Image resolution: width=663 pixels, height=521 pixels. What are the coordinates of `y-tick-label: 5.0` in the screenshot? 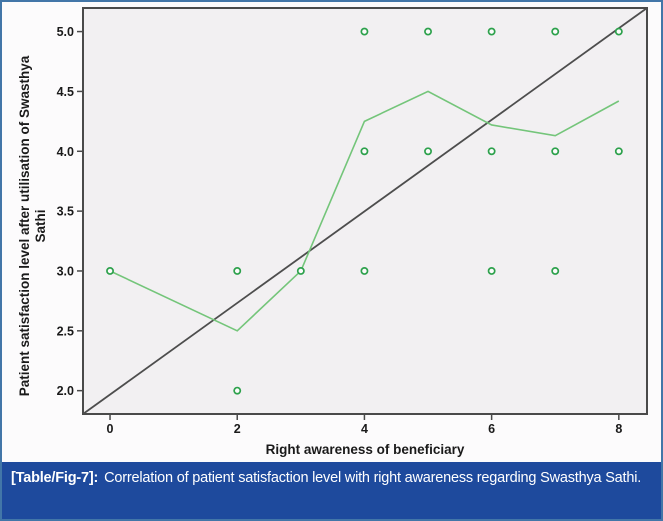 It's located at (65, 32).